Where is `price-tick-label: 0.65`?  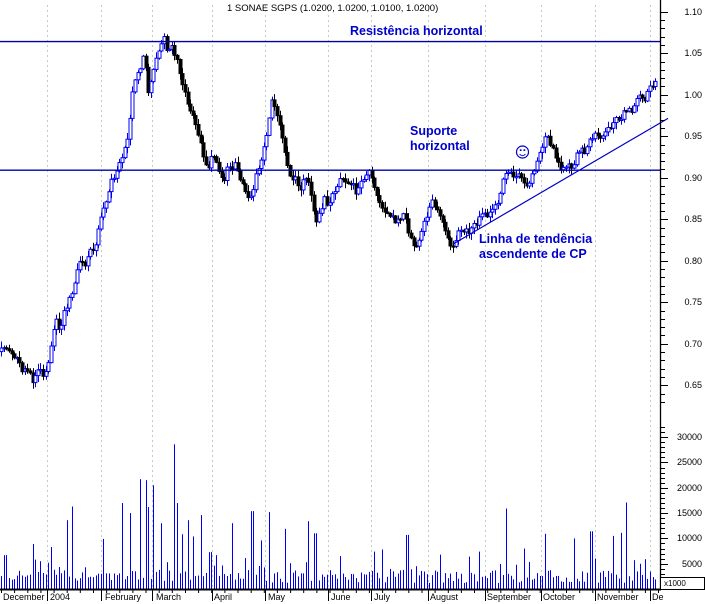 price-tick-label: 0.65 is located at coordinates (693, 385).